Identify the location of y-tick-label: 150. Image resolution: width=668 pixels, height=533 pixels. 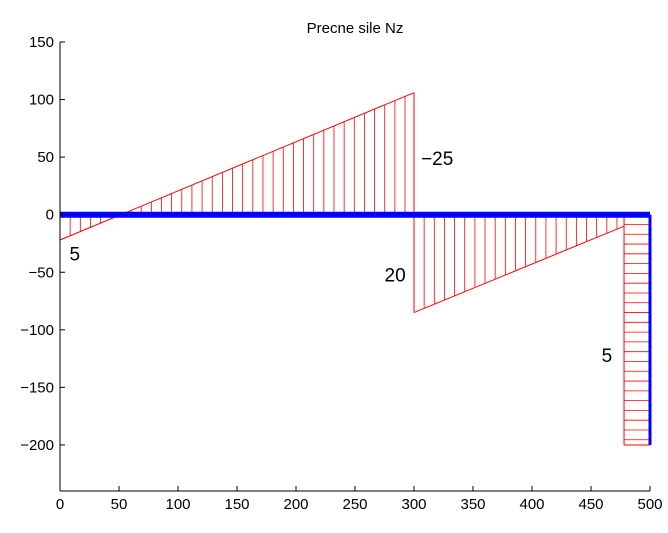
(41, 42).